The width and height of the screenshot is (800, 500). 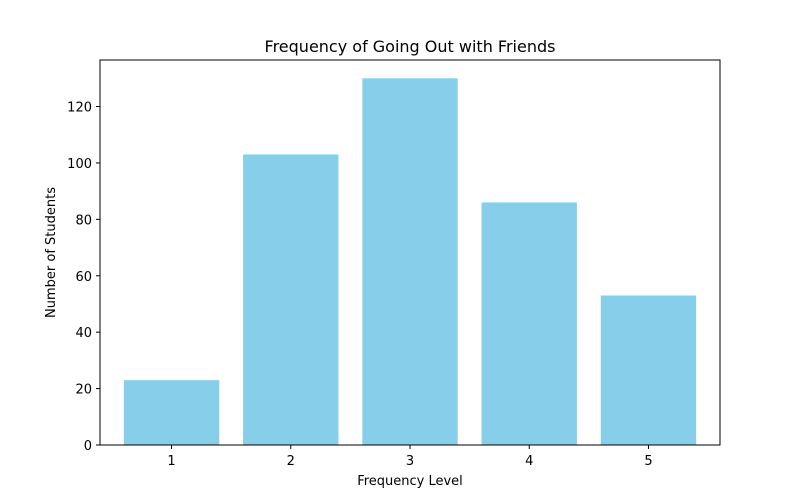 I want to click on x-tick-label-1: 1, so click(x=171, y=461).